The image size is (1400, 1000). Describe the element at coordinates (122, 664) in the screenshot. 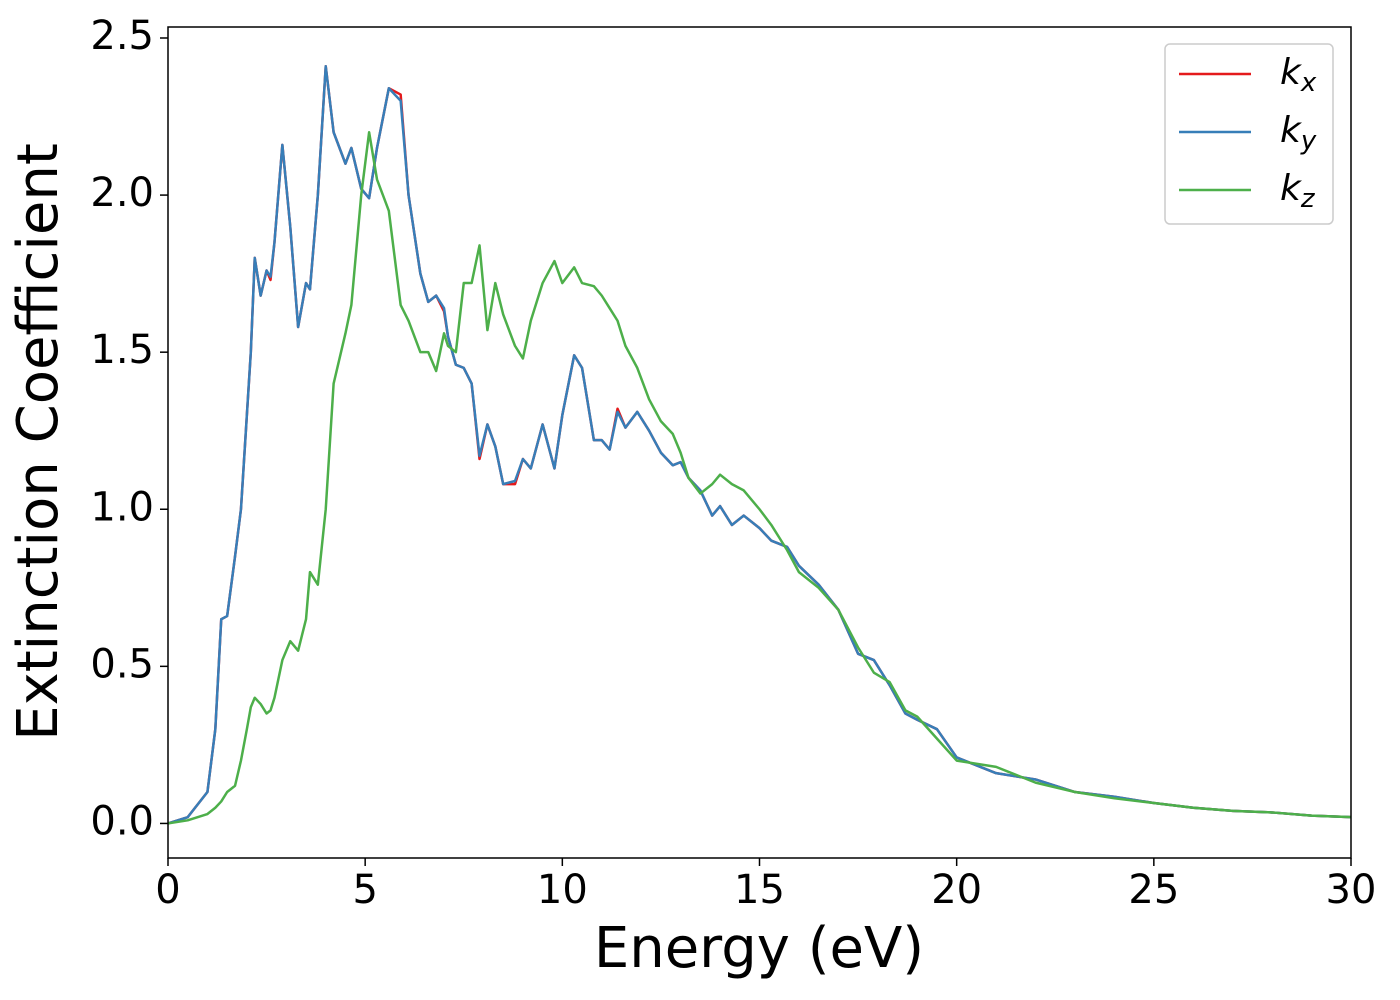

I see `y-tick-label: 0.5` at that location.